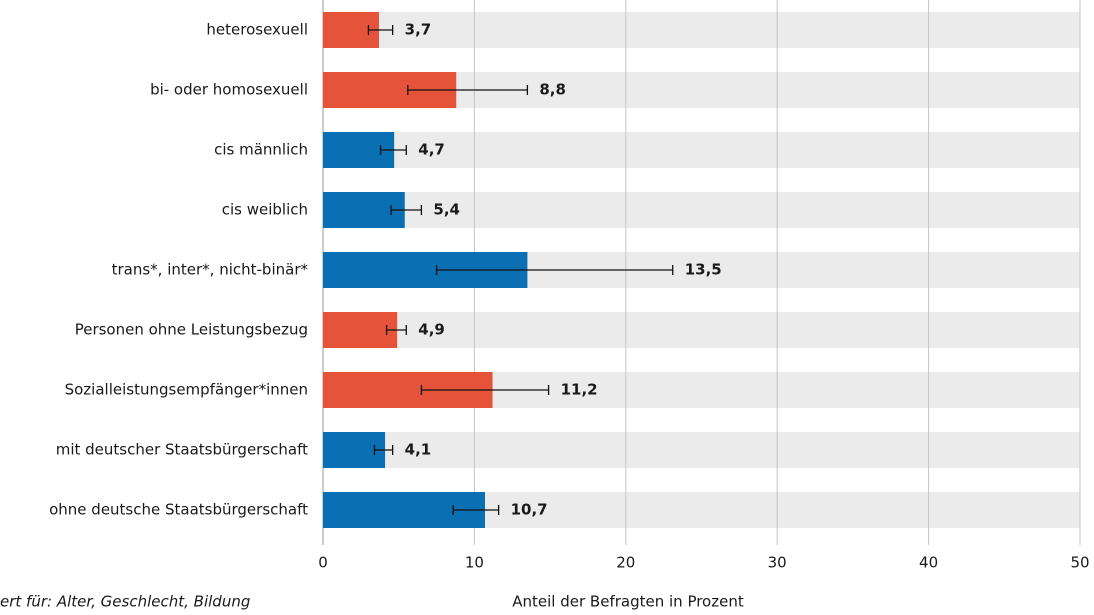  Describe the element at coordinates (703, 270) in the screenshot. I see `value-label: 13,5` at that location.